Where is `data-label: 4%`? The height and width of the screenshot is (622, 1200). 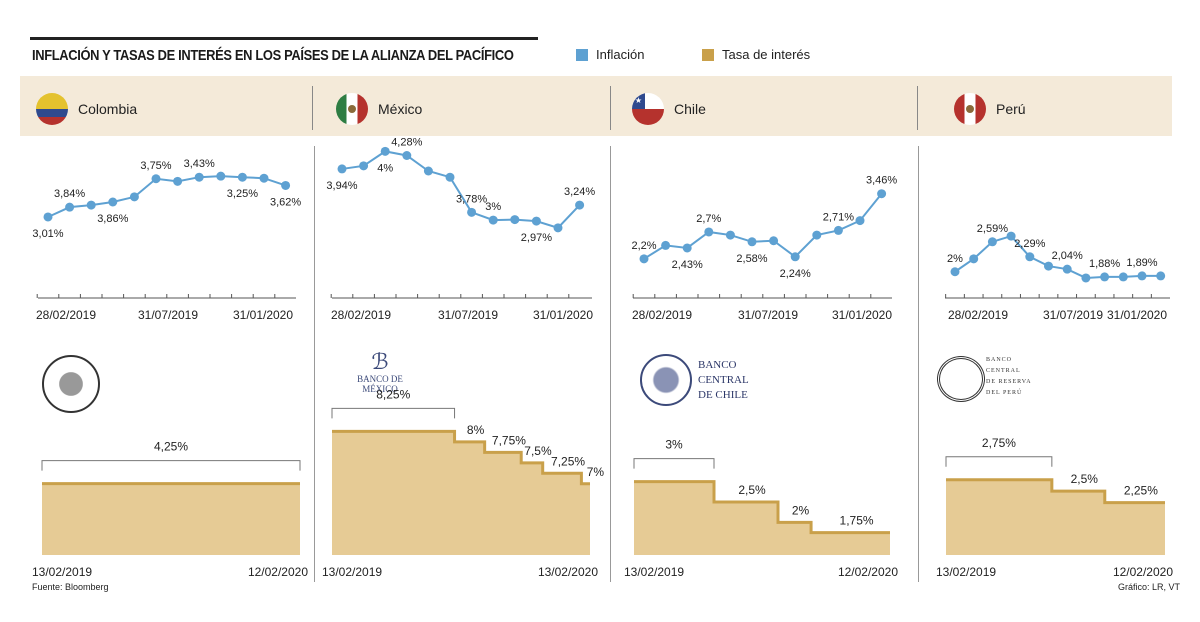 data-label: 4% is located at coordinates (385, 168).